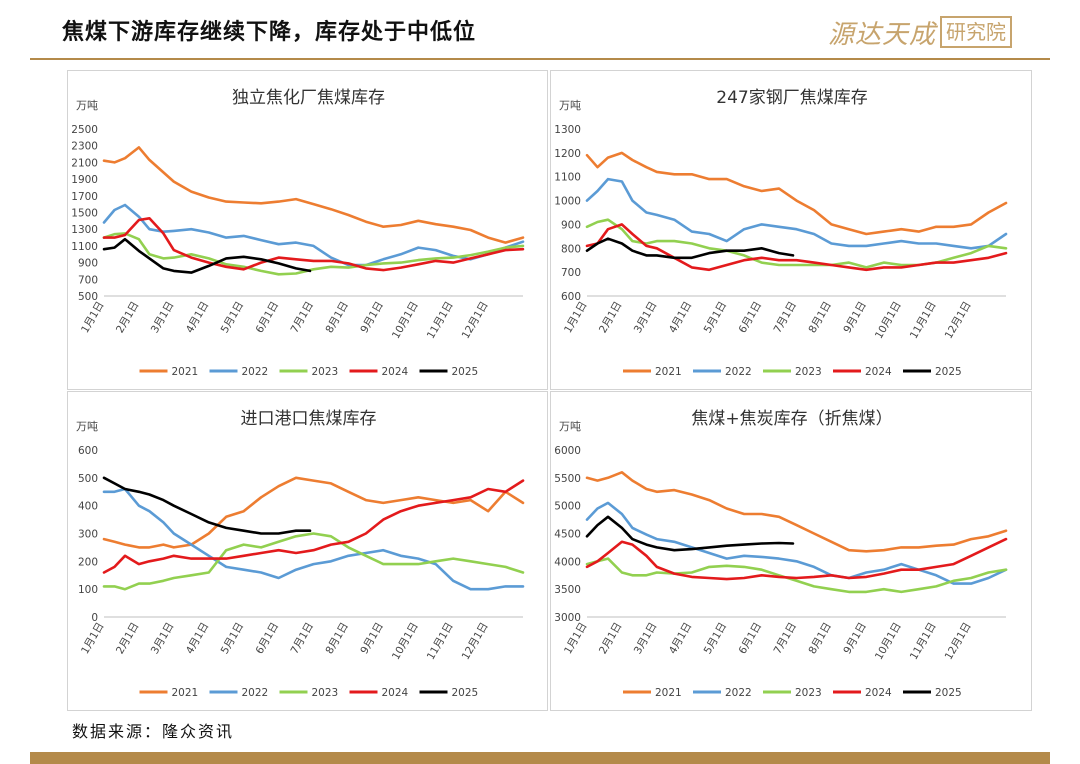 The height and width of the screenshot is (764, 1080). Describe the element at coordinates (269, 32) in the screenshot. I see `page-title: 焦煤下游库存继续下降，库存处于中低位` at that location.